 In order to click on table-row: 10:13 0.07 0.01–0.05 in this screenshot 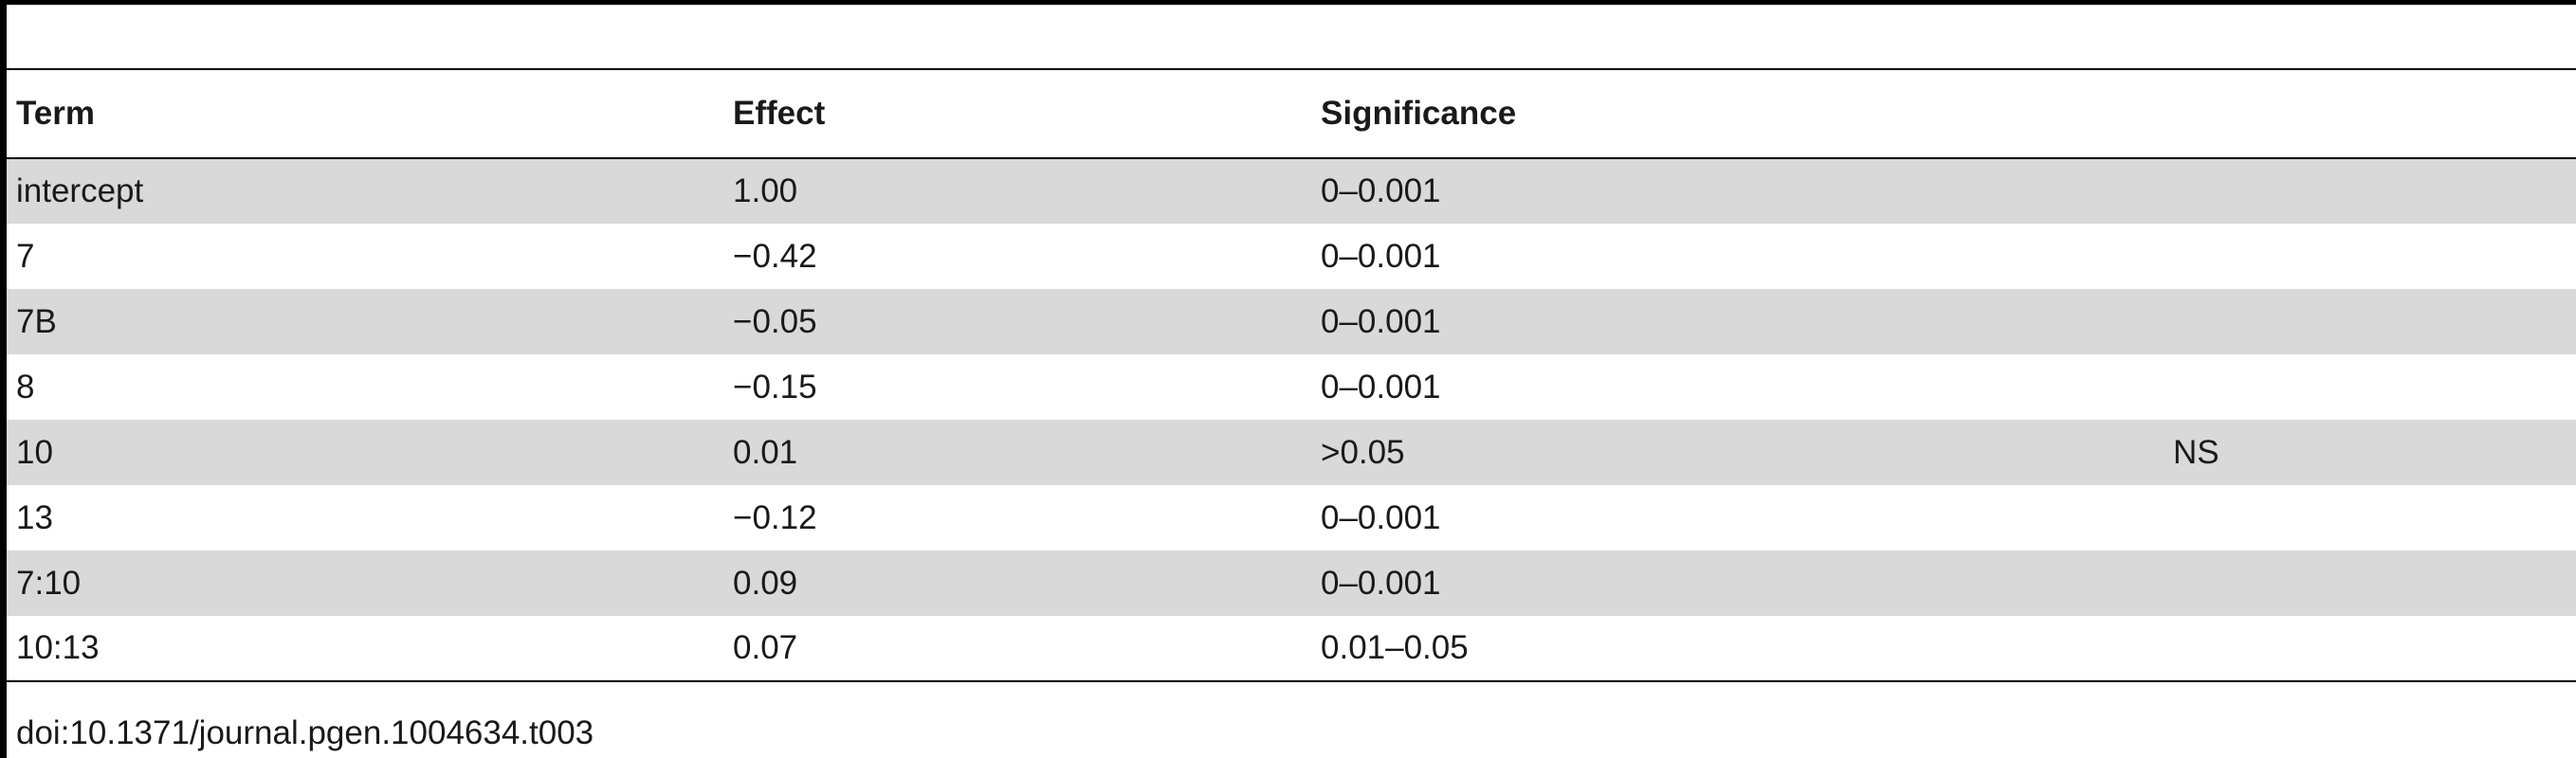, I will do `click(1291, 649)`.